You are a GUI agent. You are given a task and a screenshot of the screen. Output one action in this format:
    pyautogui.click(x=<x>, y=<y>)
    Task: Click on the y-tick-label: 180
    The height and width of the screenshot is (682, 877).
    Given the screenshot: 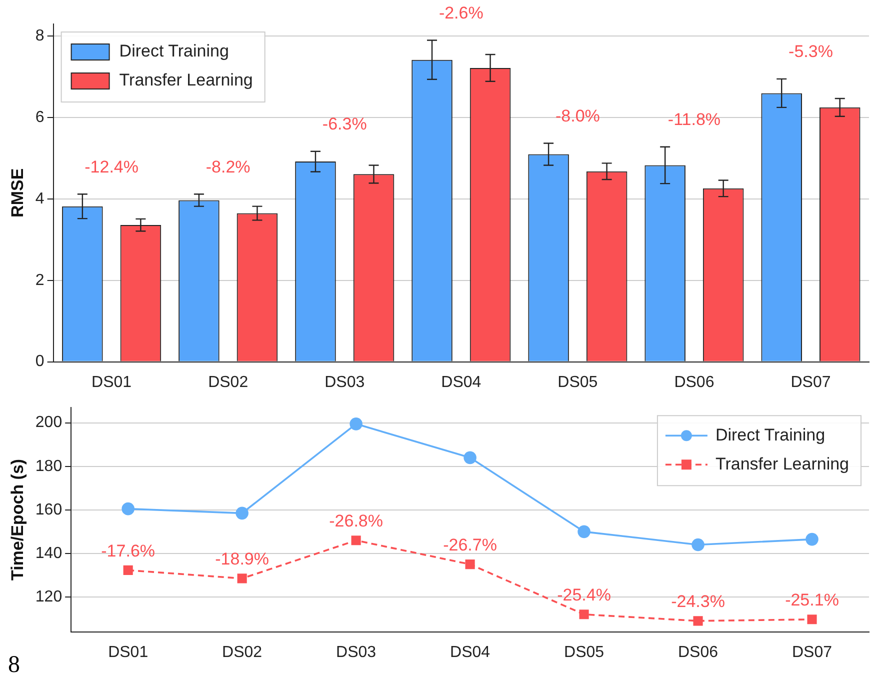 What is the action you would take?
    pyautogui.click(x=48, y=466)
    